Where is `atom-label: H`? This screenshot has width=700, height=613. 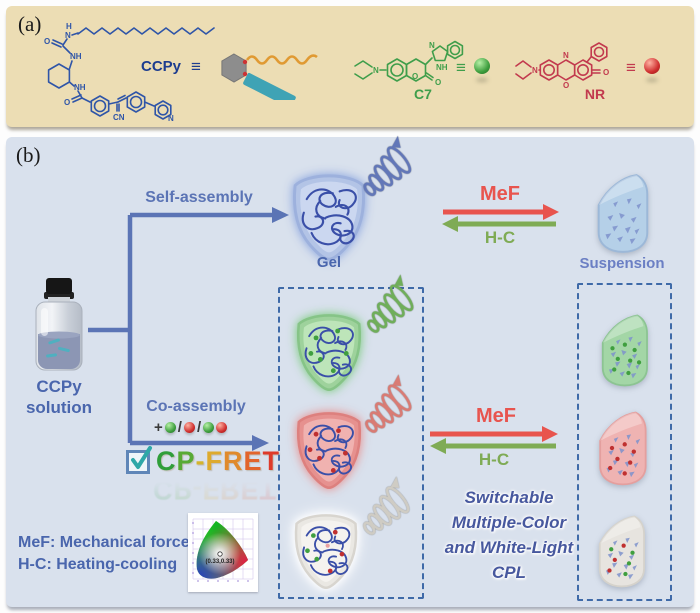 atom-label: H is located at coordinates (69, 26).